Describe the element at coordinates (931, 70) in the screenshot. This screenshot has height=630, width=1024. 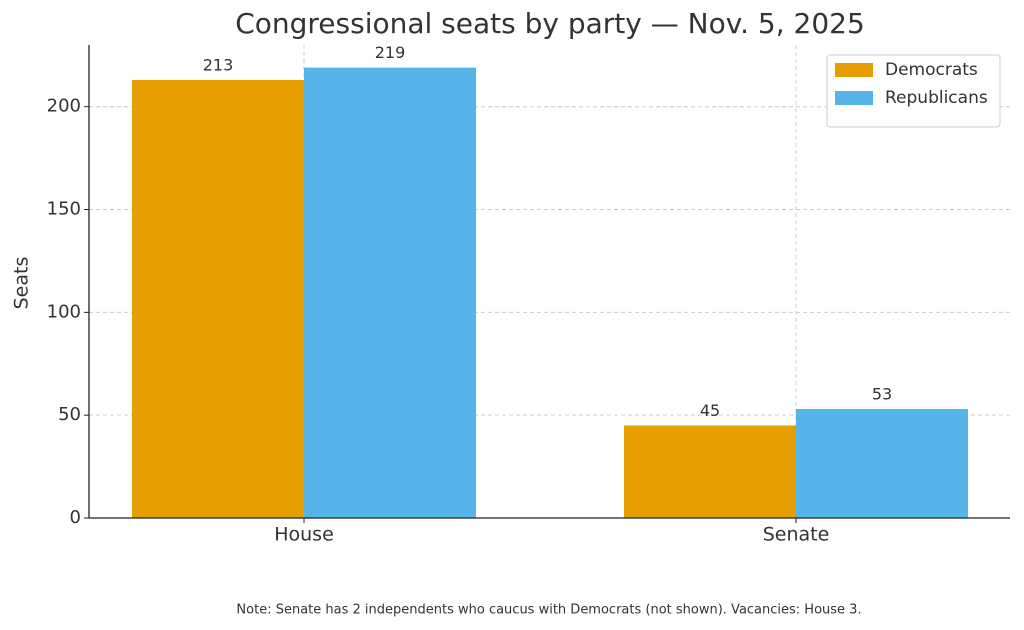
I see `legend-label: Democrats` at that location.